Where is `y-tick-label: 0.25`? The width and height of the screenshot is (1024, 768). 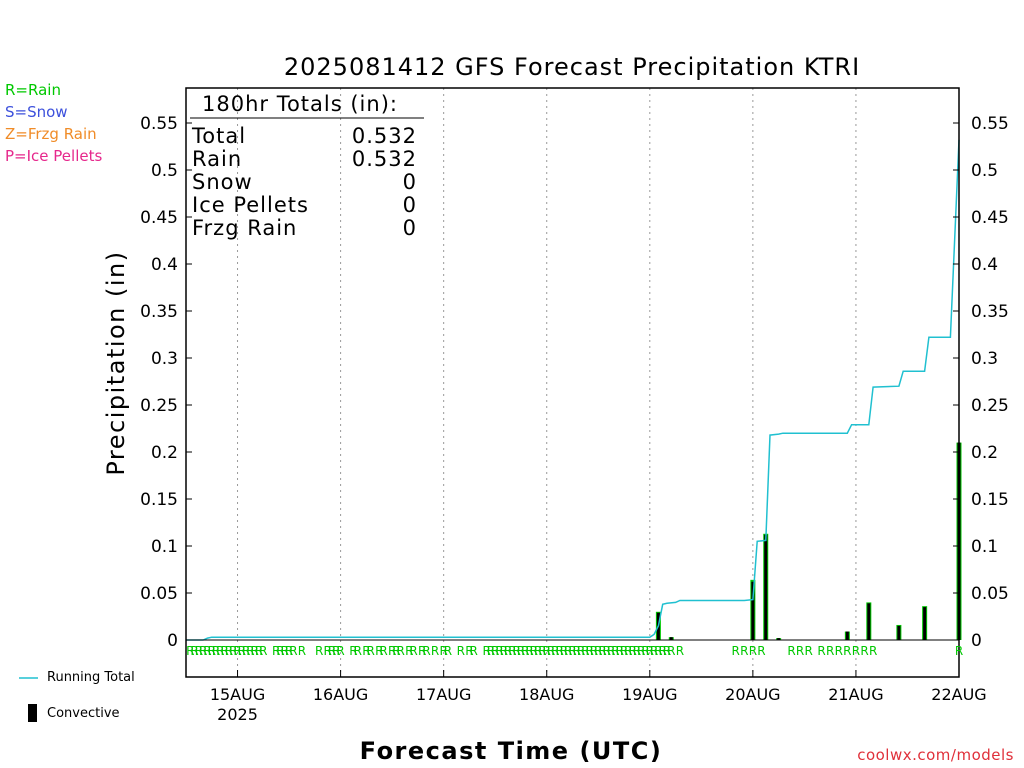
y-tick-label: 0.25 is located at coordinates (990, 406).